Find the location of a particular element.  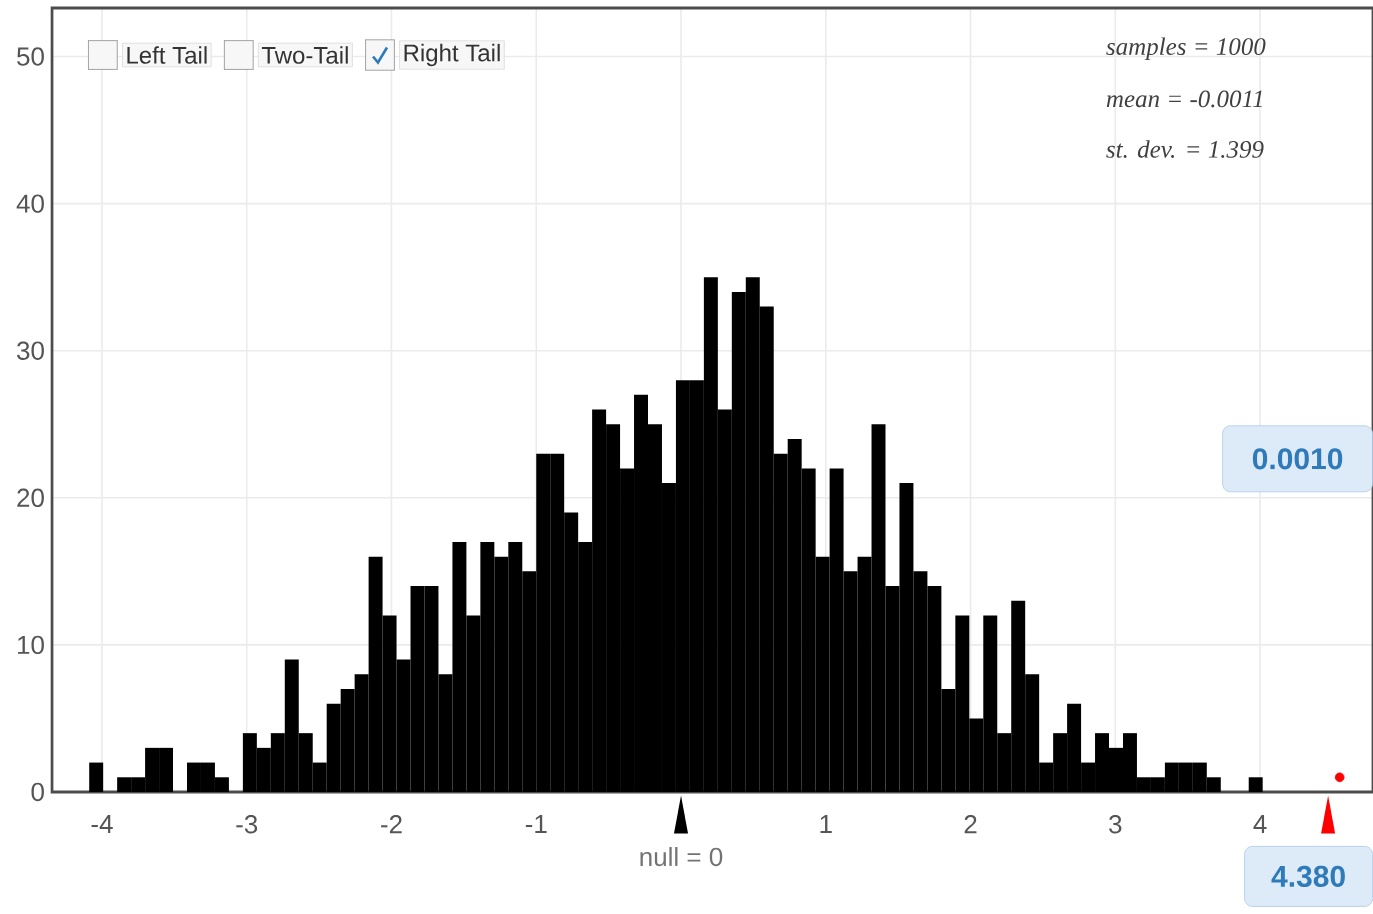

x-tick-label: 1 is located at coordinates (826, 824).